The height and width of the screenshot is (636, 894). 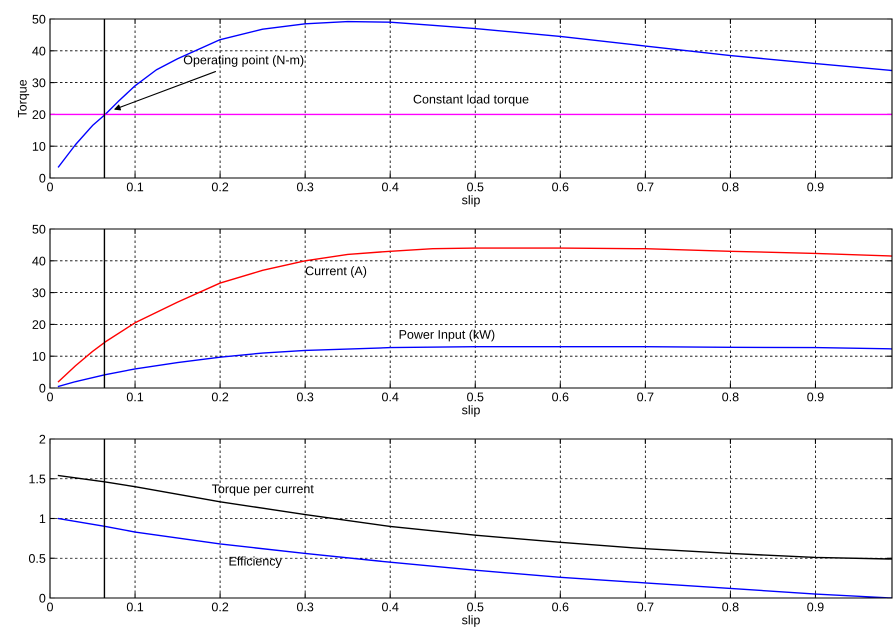 I want to click on annotation: Operating point (N-m), so click(x=244, y=61).